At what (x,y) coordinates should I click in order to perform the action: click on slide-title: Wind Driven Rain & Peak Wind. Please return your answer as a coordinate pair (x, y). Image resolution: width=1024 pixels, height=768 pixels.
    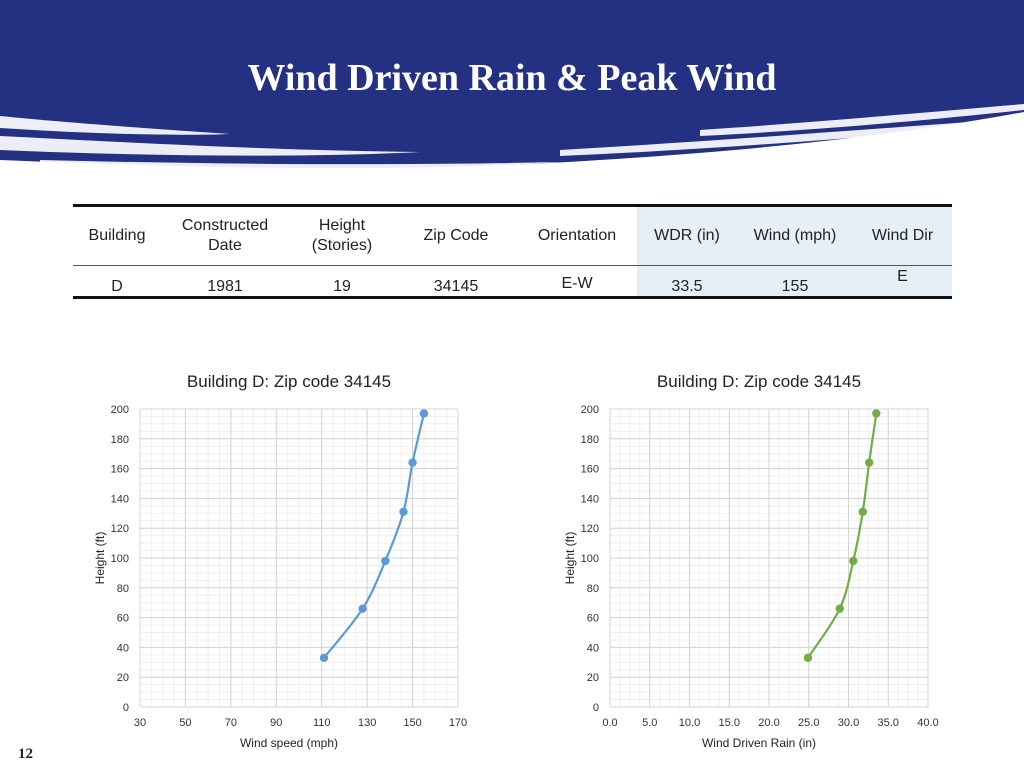
    Looking at the image, I should click on (512, 78).